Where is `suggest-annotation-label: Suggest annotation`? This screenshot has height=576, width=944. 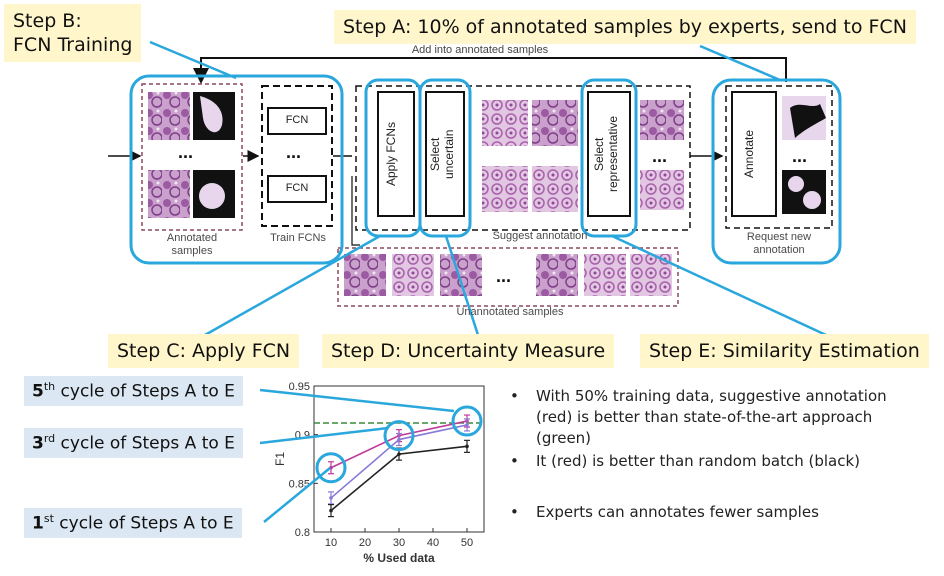
suggest-annotation-label: Suggest annotation is located at coordinates (540, 236).